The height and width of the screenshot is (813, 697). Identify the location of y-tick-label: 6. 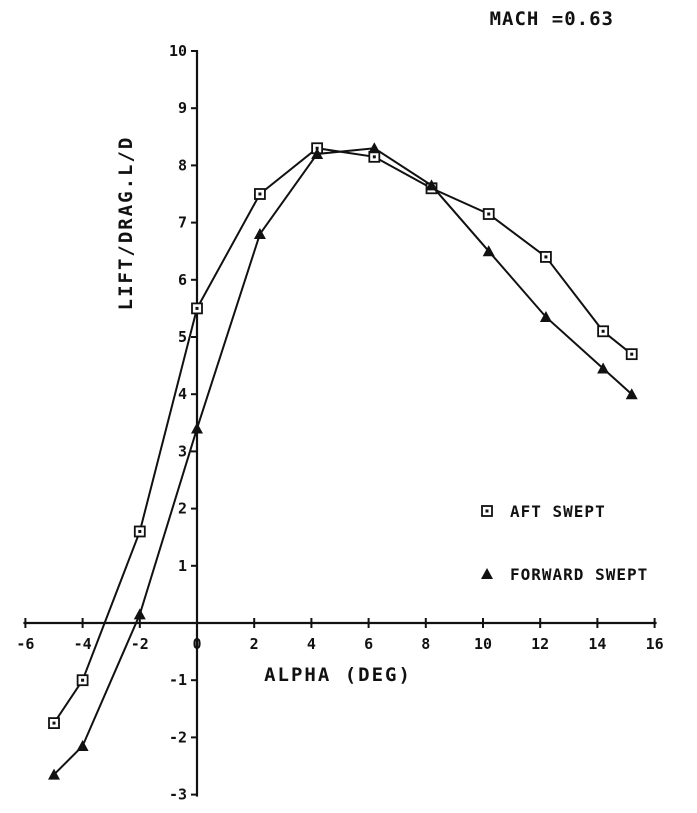
(182, 280).